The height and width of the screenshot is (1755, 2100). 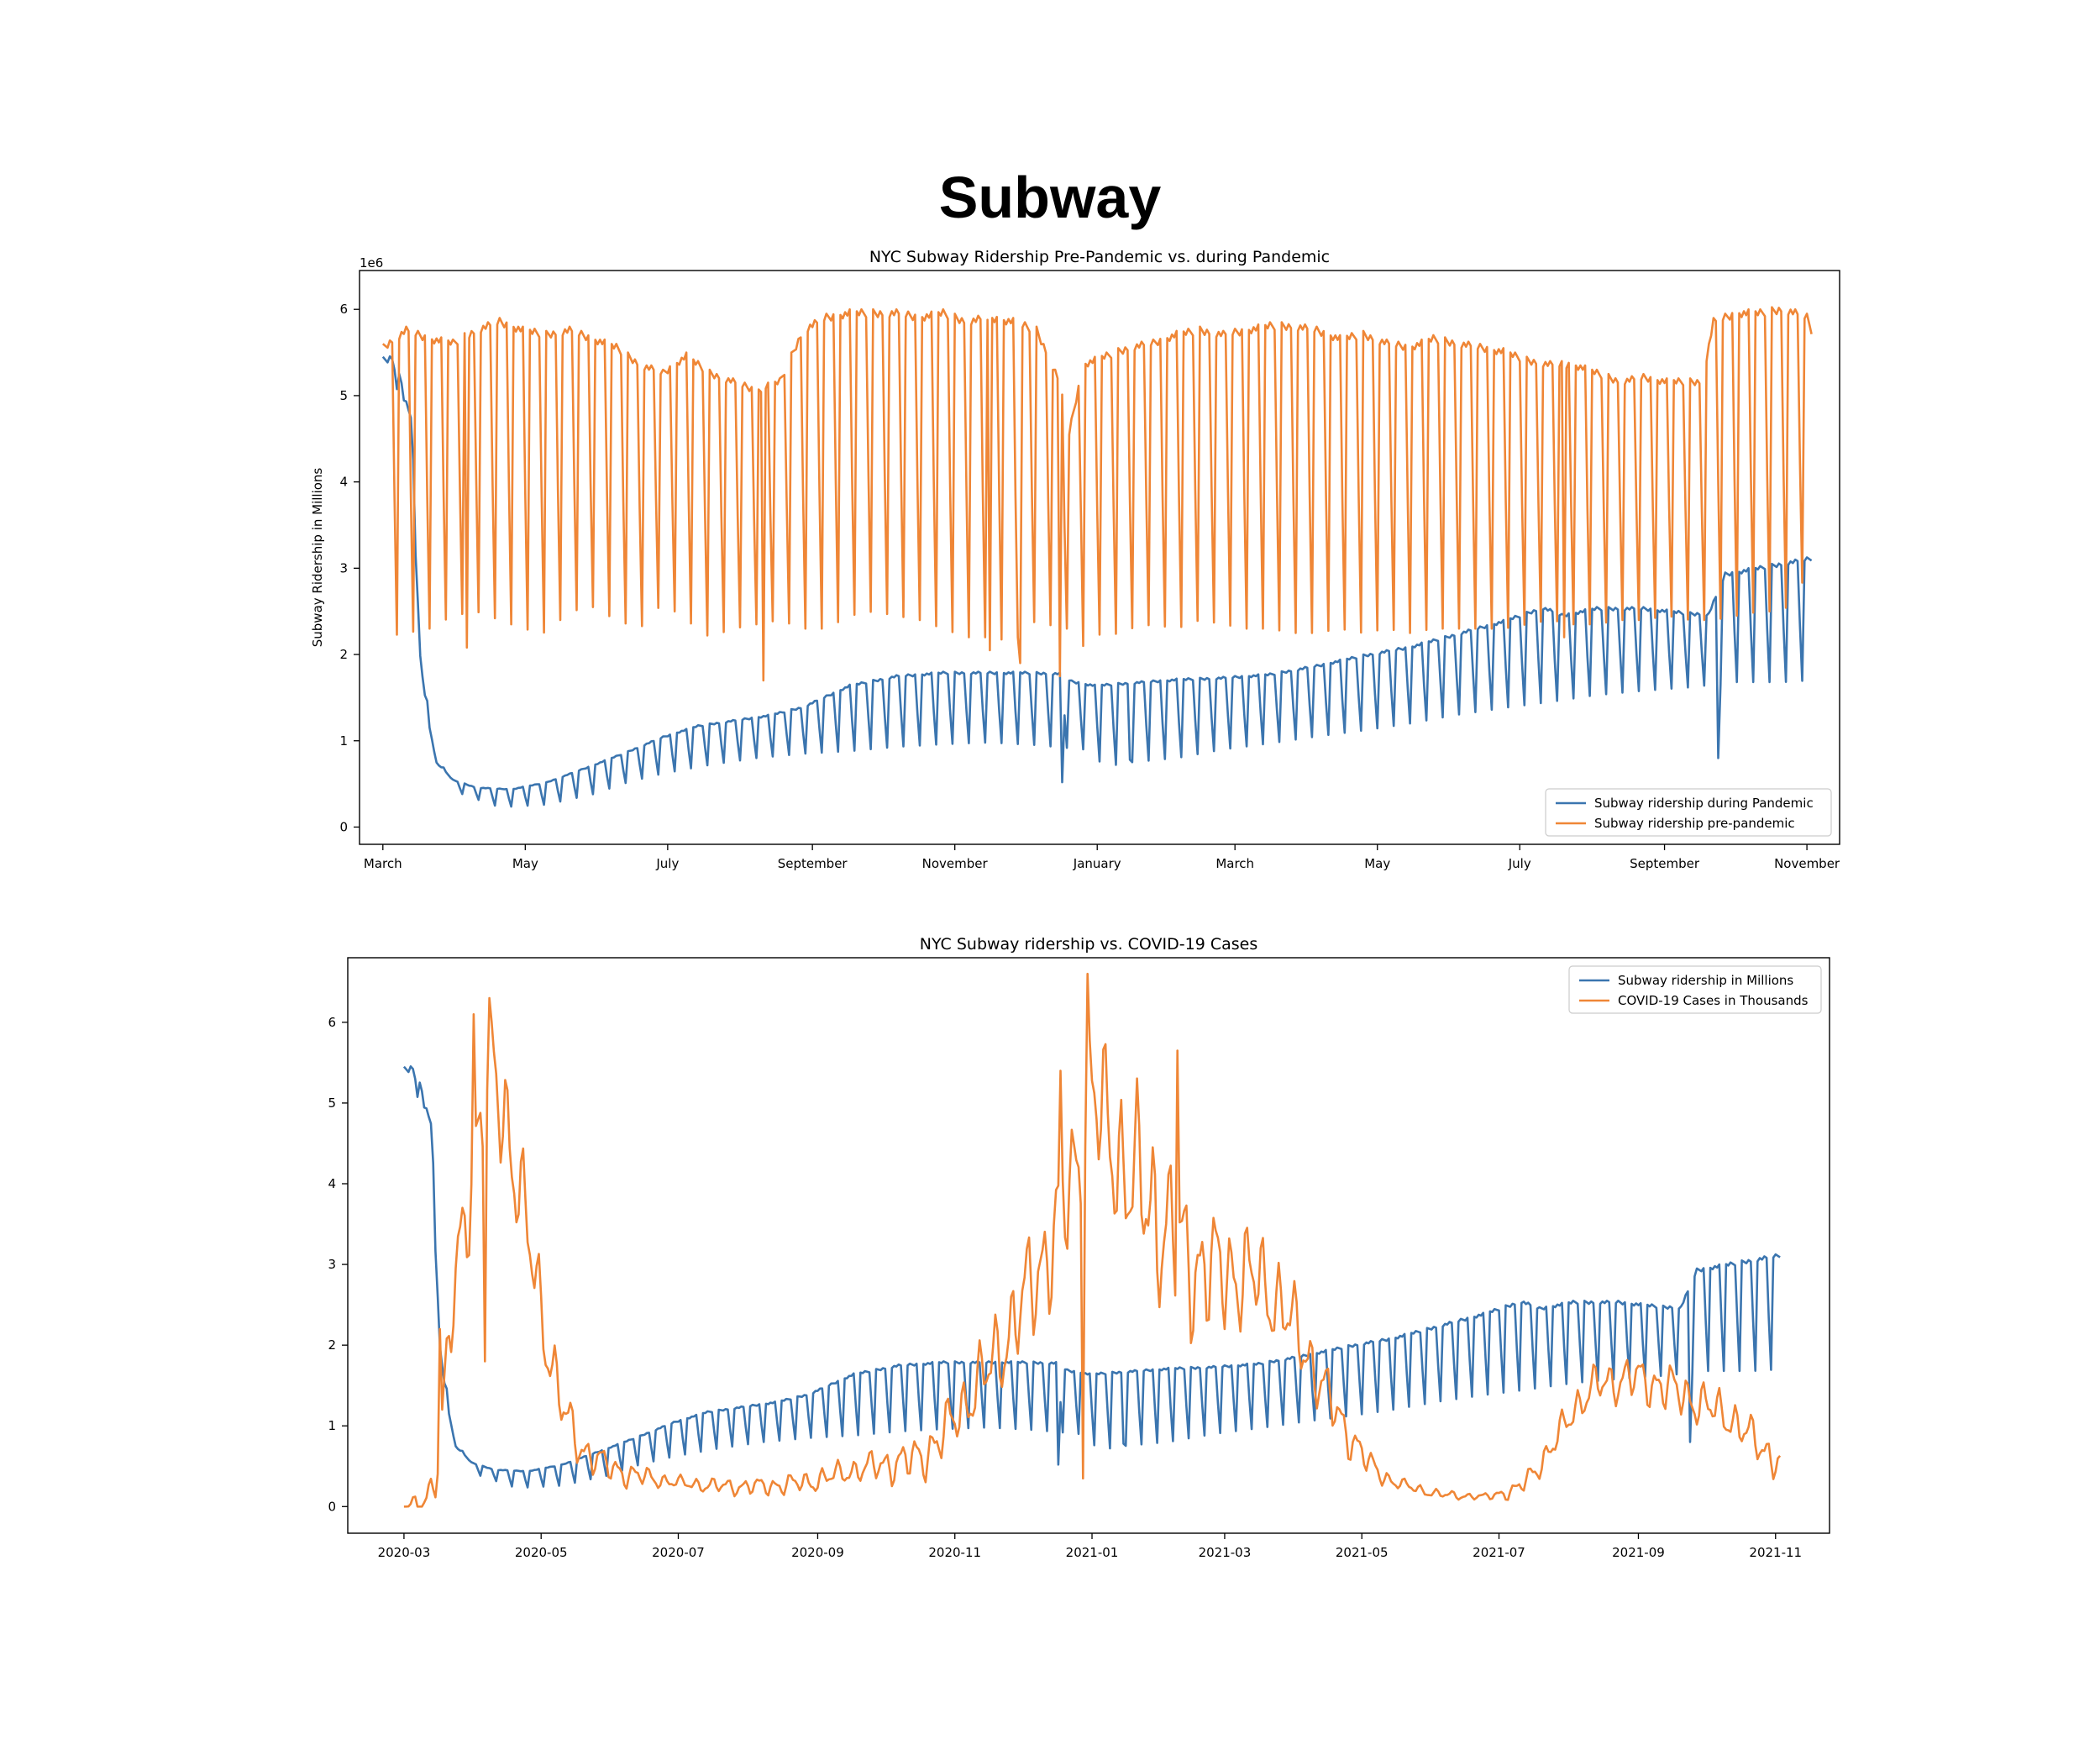 What do you see at coordinates (404, 1552) in the screenshot?
I see `x-tick-label: 2020-03` at bounding box center [404, 1552].